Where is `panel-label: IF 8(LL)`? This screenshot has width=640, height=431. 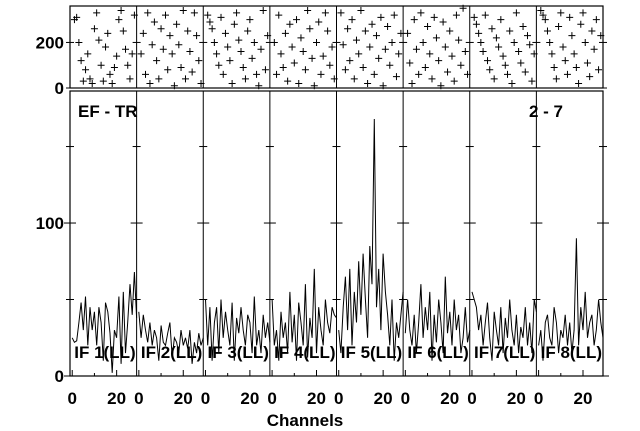 panel-label: IF 8(LL) is located at coordinates (571, 352).